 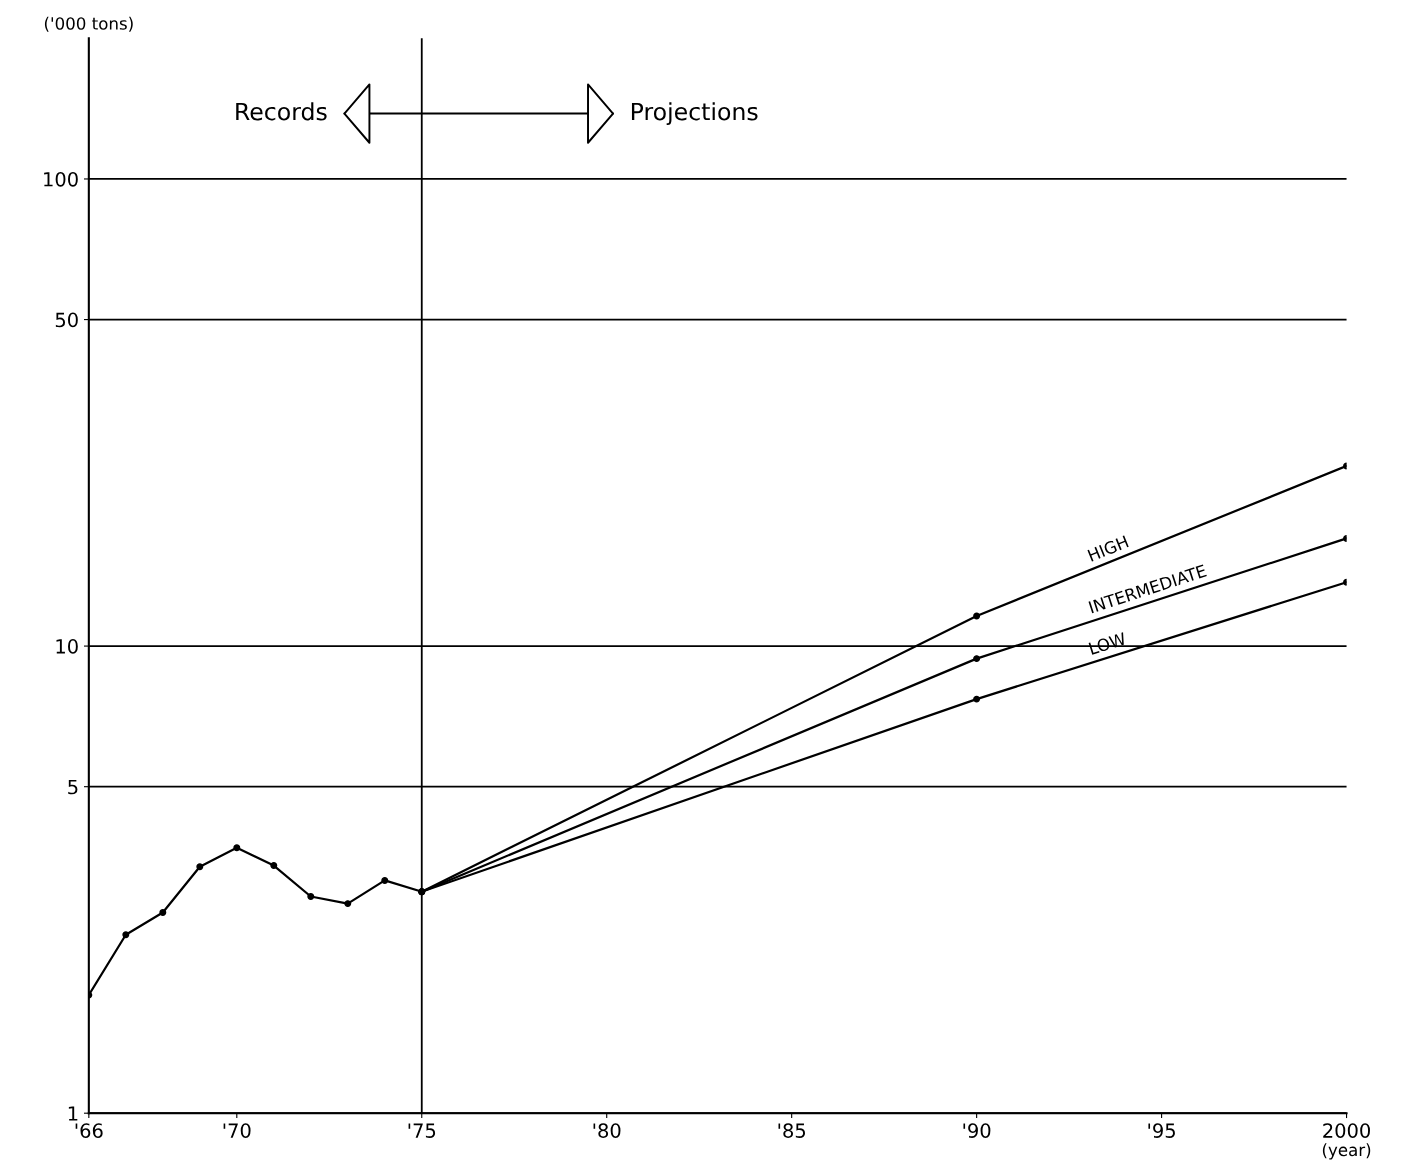 What do you see at coordinates (73, 787) in the screenshot?
I see `y-tick-label: 5` at bounding box center [73, 787].